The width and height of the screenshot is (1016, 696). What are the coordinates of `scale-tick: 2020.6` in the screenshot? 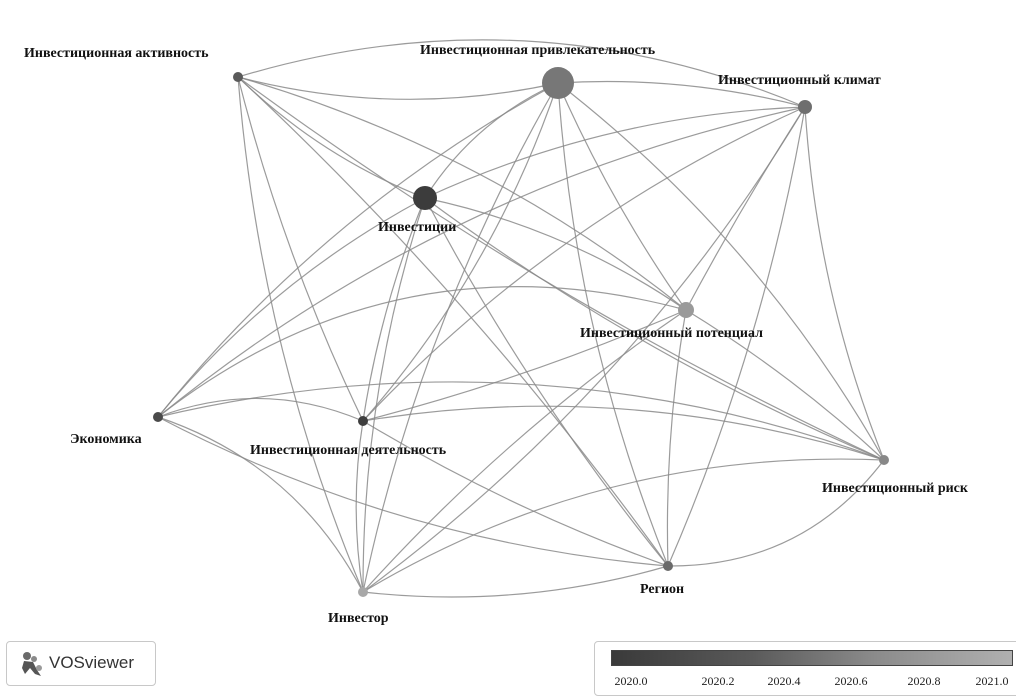 It's located at (851, 681).